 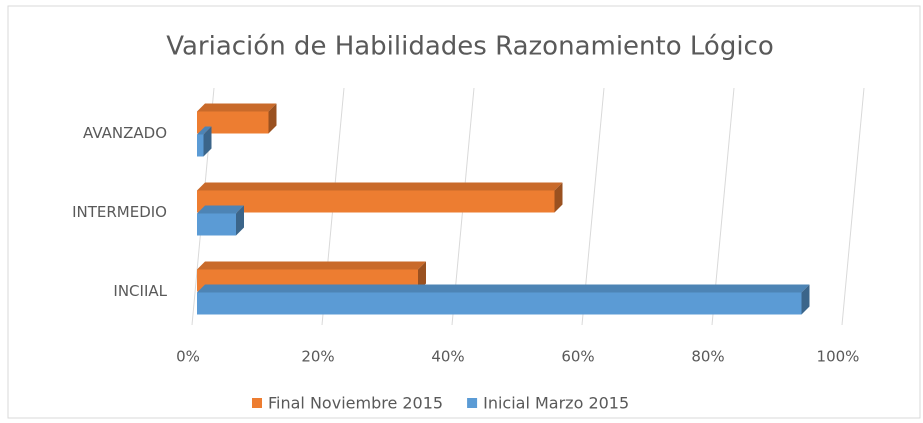 I want to click on y-tick-label: AVANZADO, so click(x=125, y=133).